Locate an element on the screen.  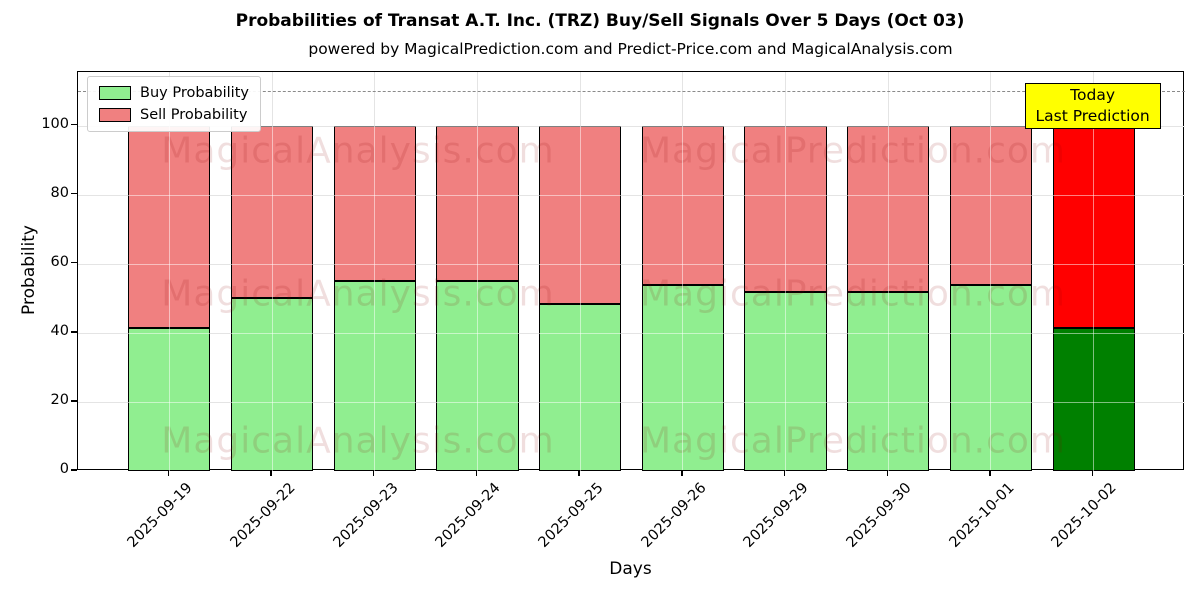
x-tick-label: 2025-09-30 is located at coordinates (879, 515).